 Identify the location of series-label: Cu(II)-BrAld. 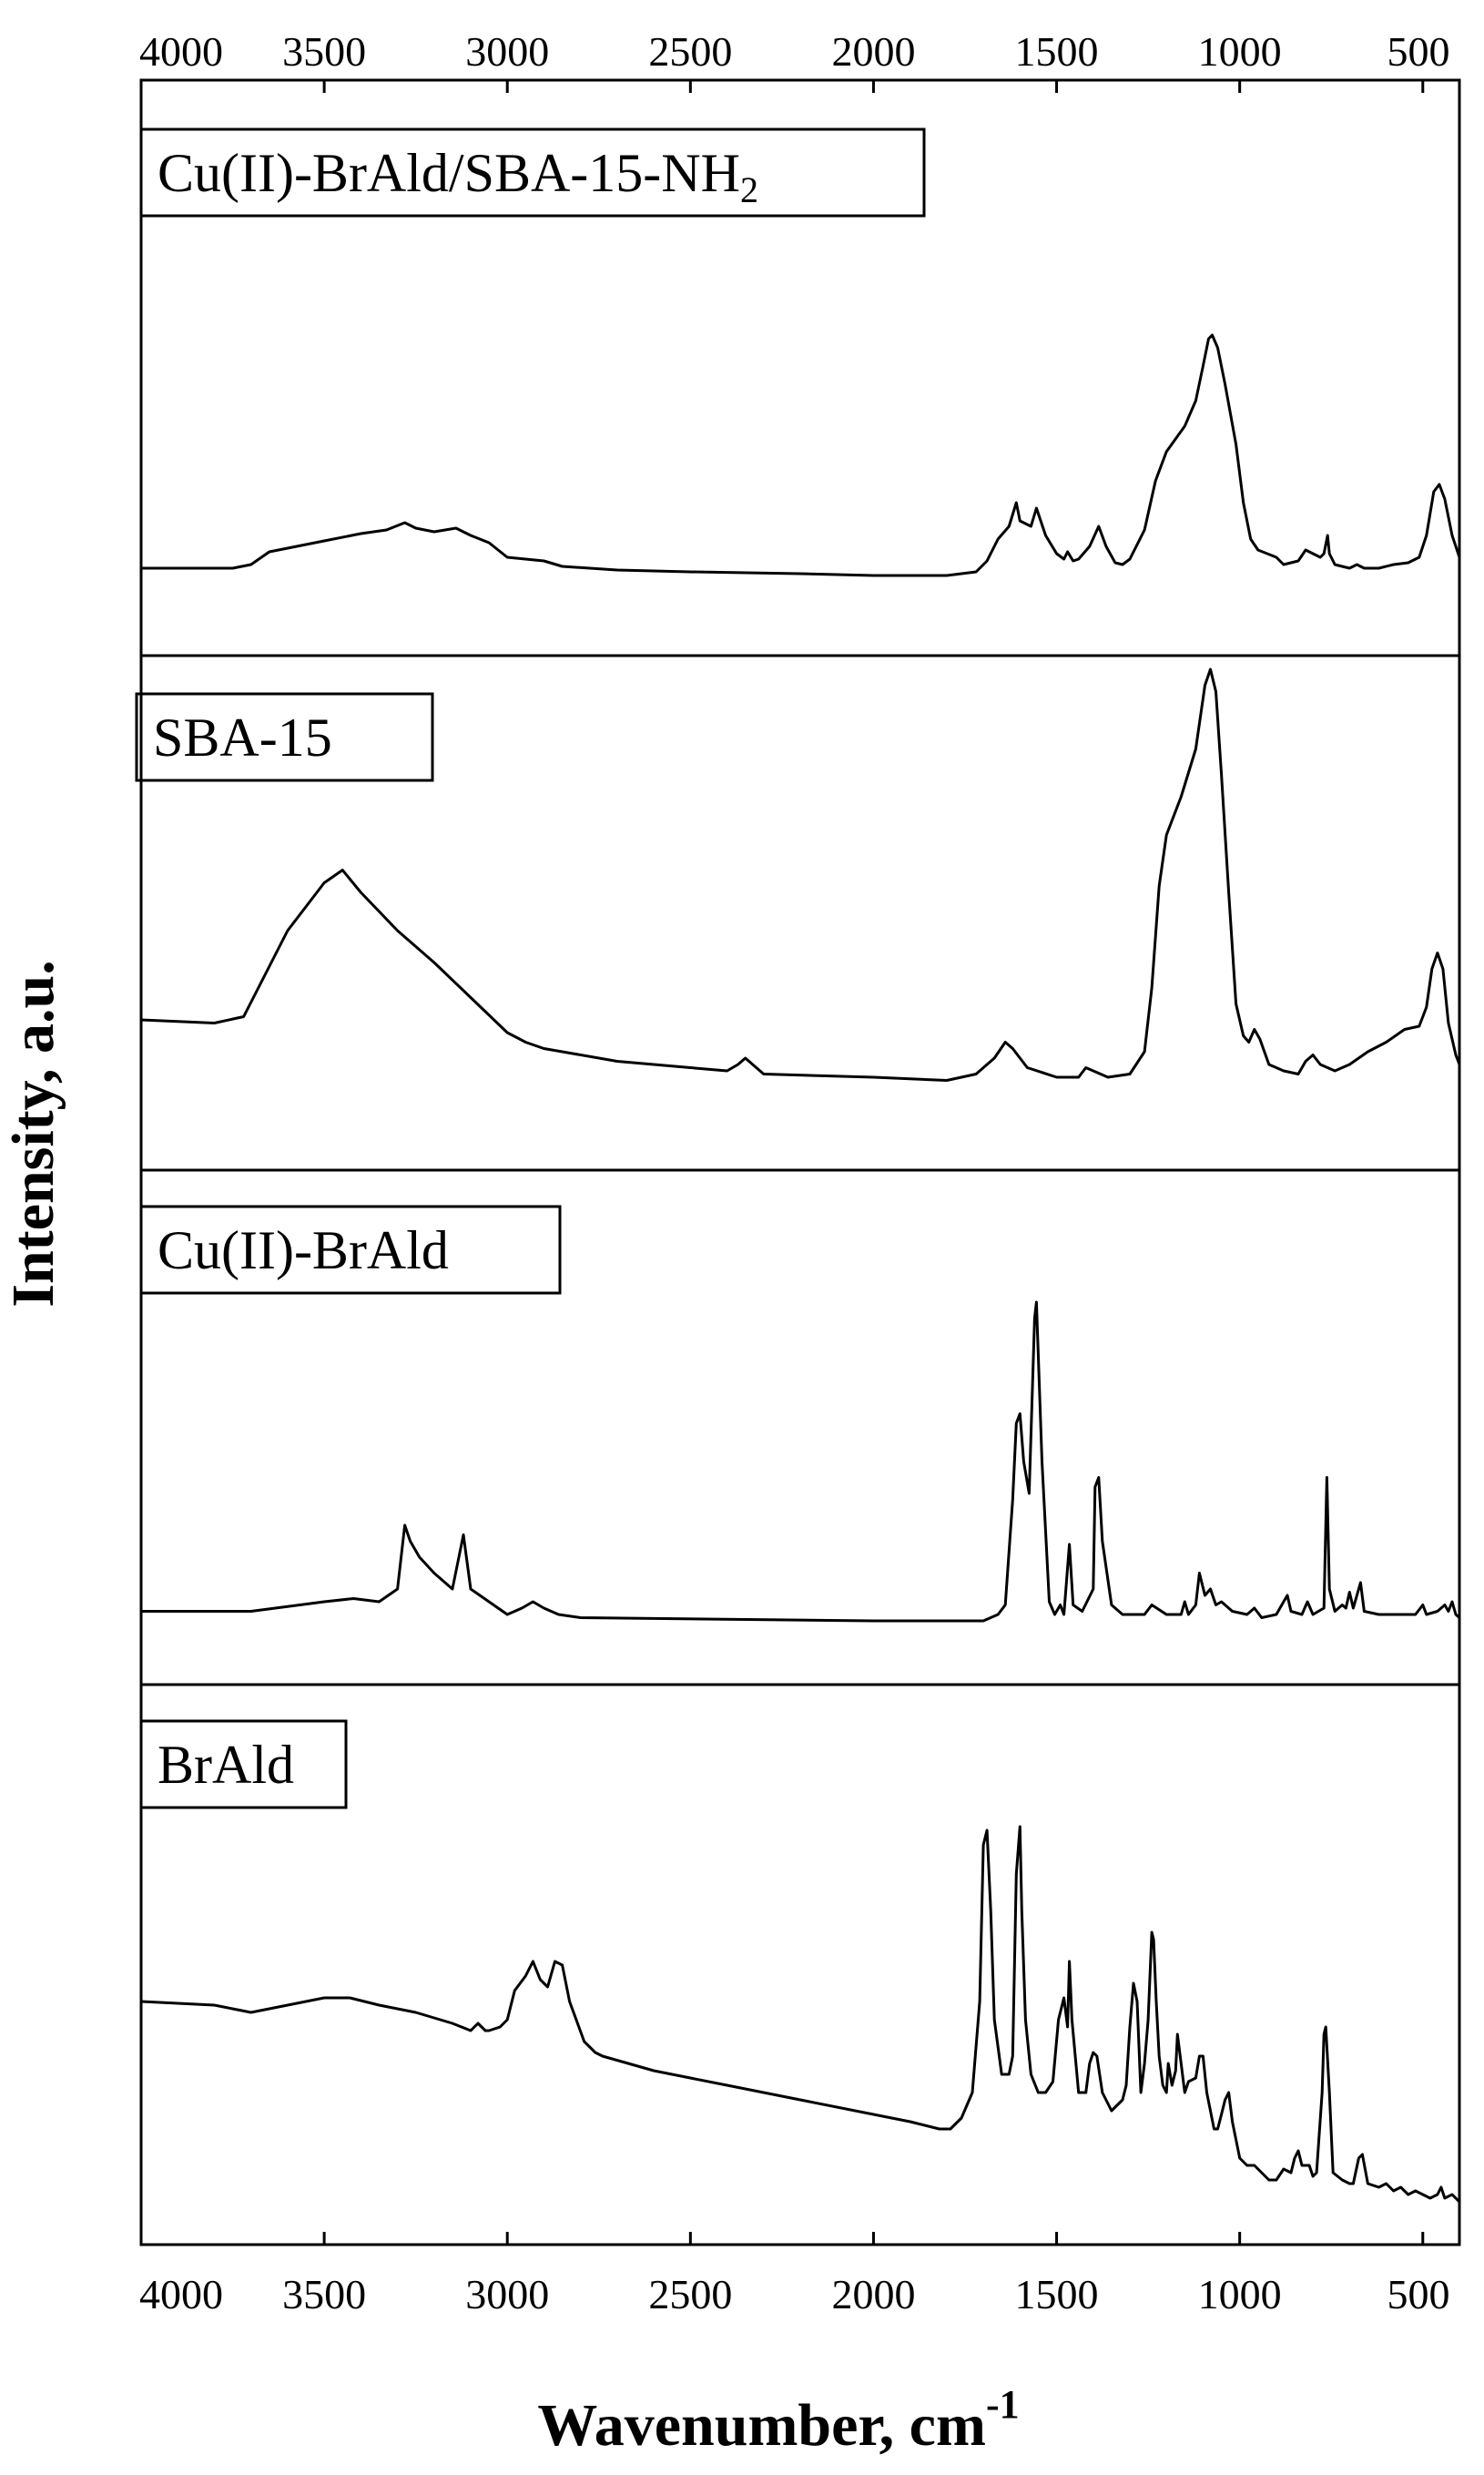
(303, 1250).